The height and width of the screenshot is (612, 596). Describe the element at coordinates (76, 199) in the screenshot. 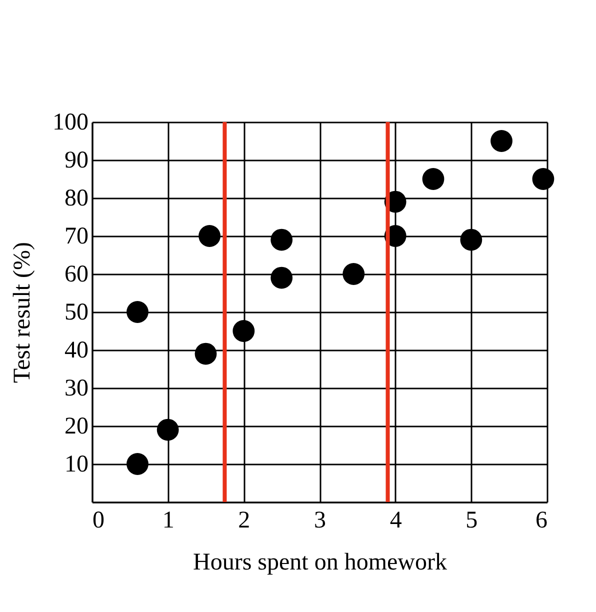

I see `y-tick-label: 80` at that location.